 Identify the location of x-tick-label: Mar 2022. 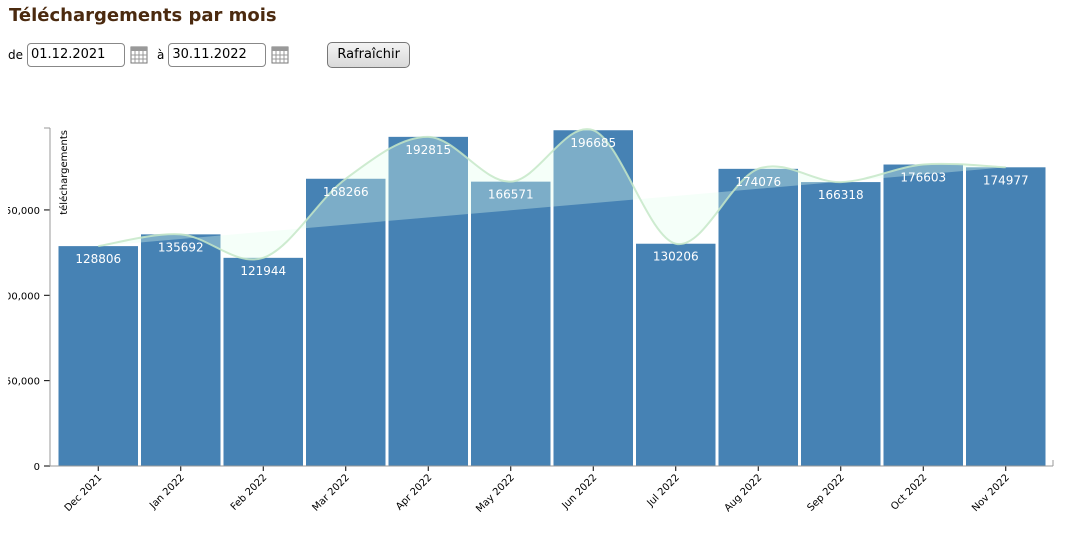
(331, 492).